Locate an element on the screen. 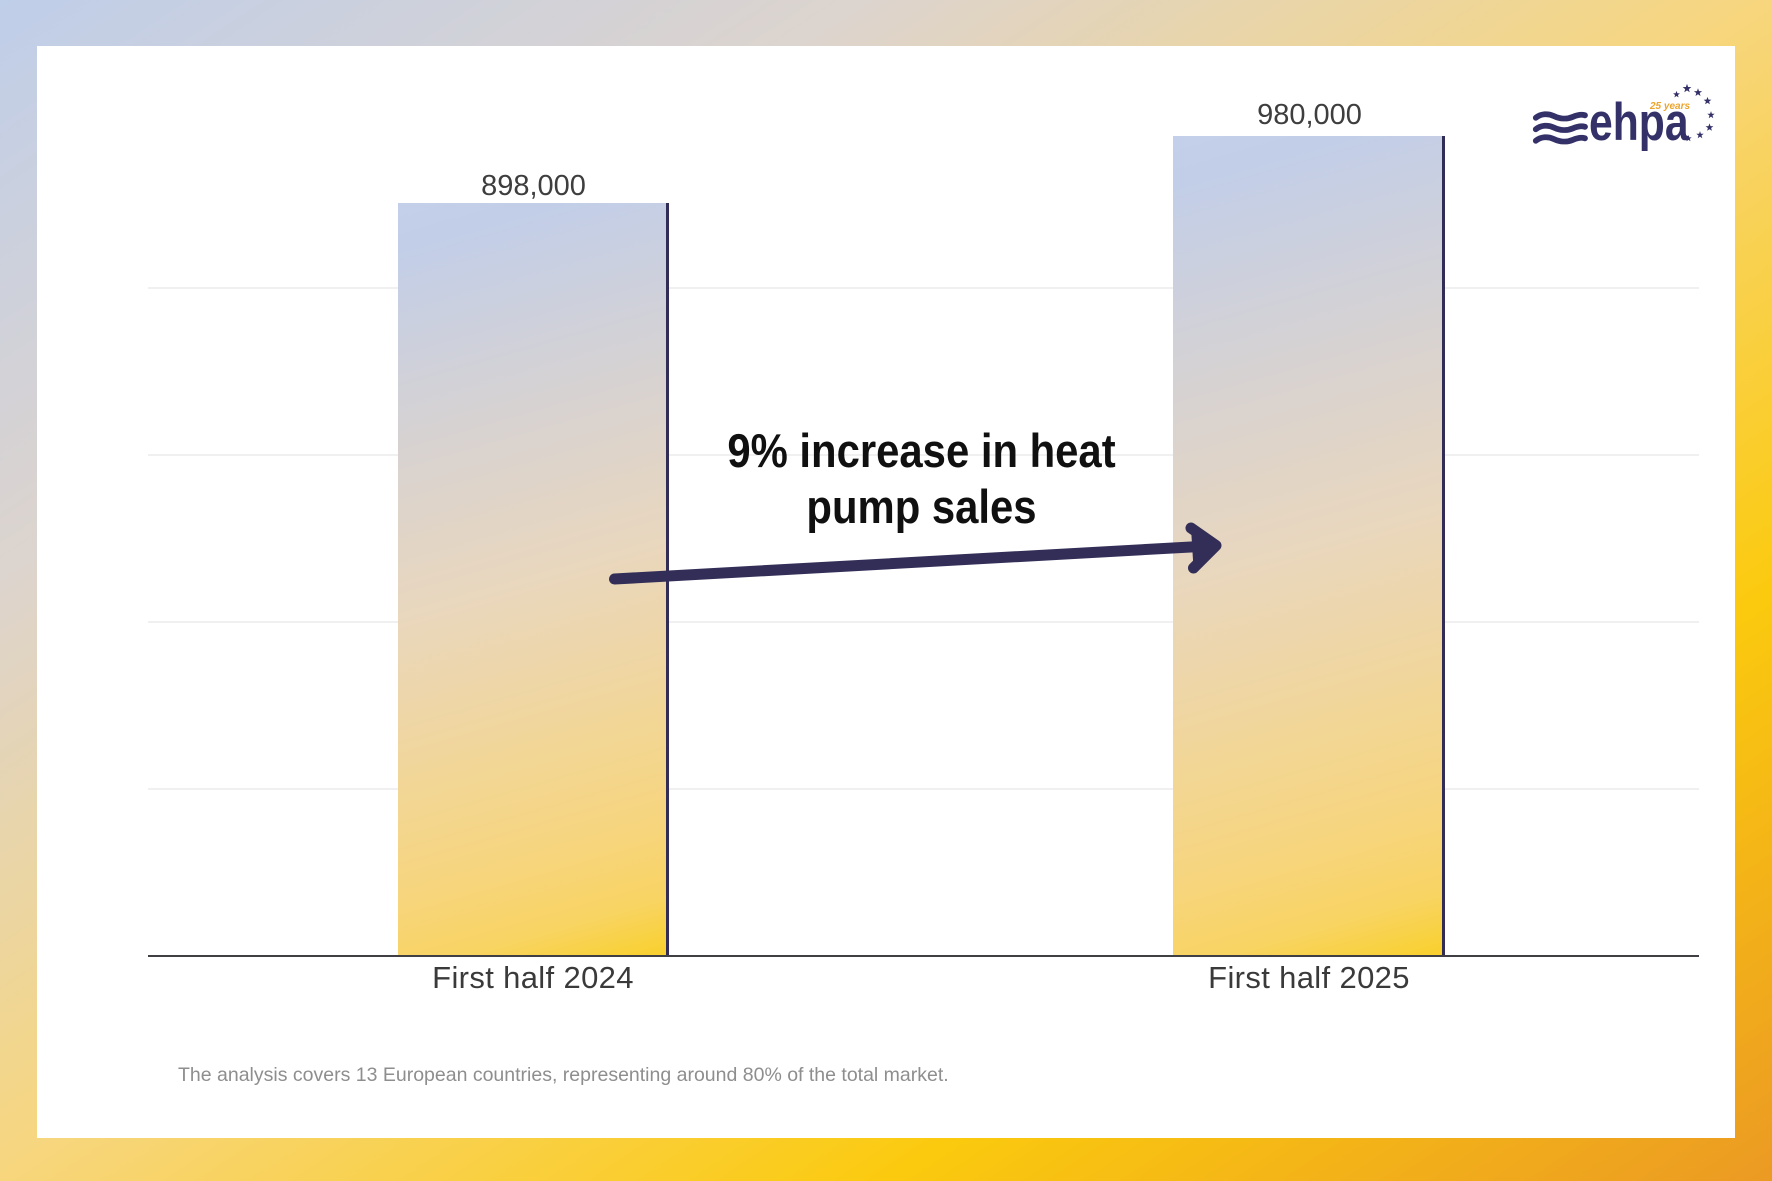 The image size is (1772, 1181). svg-text: 25 years is located at coordinates (1669, 106).